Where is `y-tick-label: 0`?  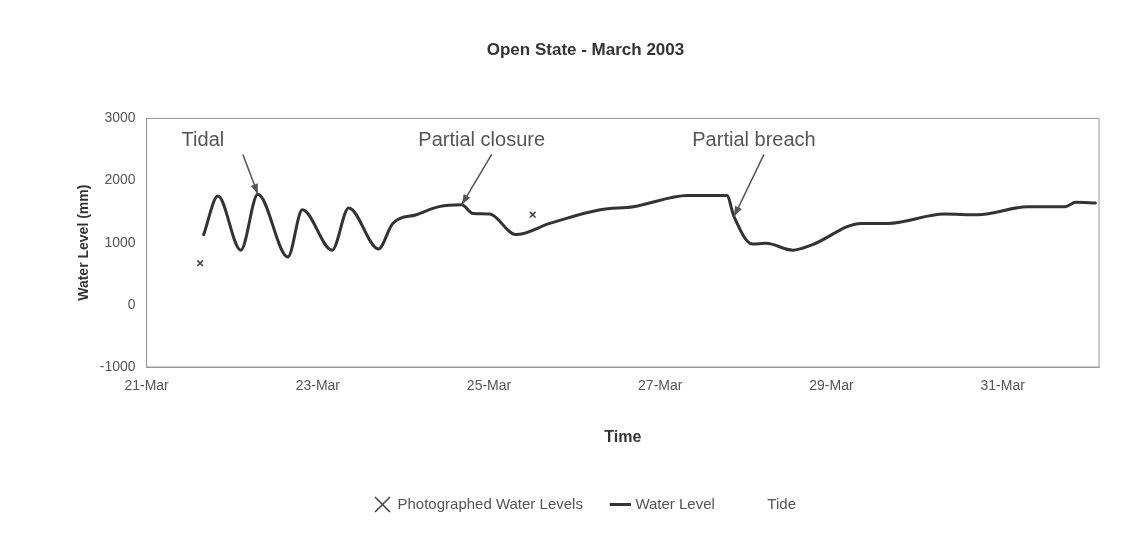 y-tick-label: 0 is located at coordinates (131, 303).